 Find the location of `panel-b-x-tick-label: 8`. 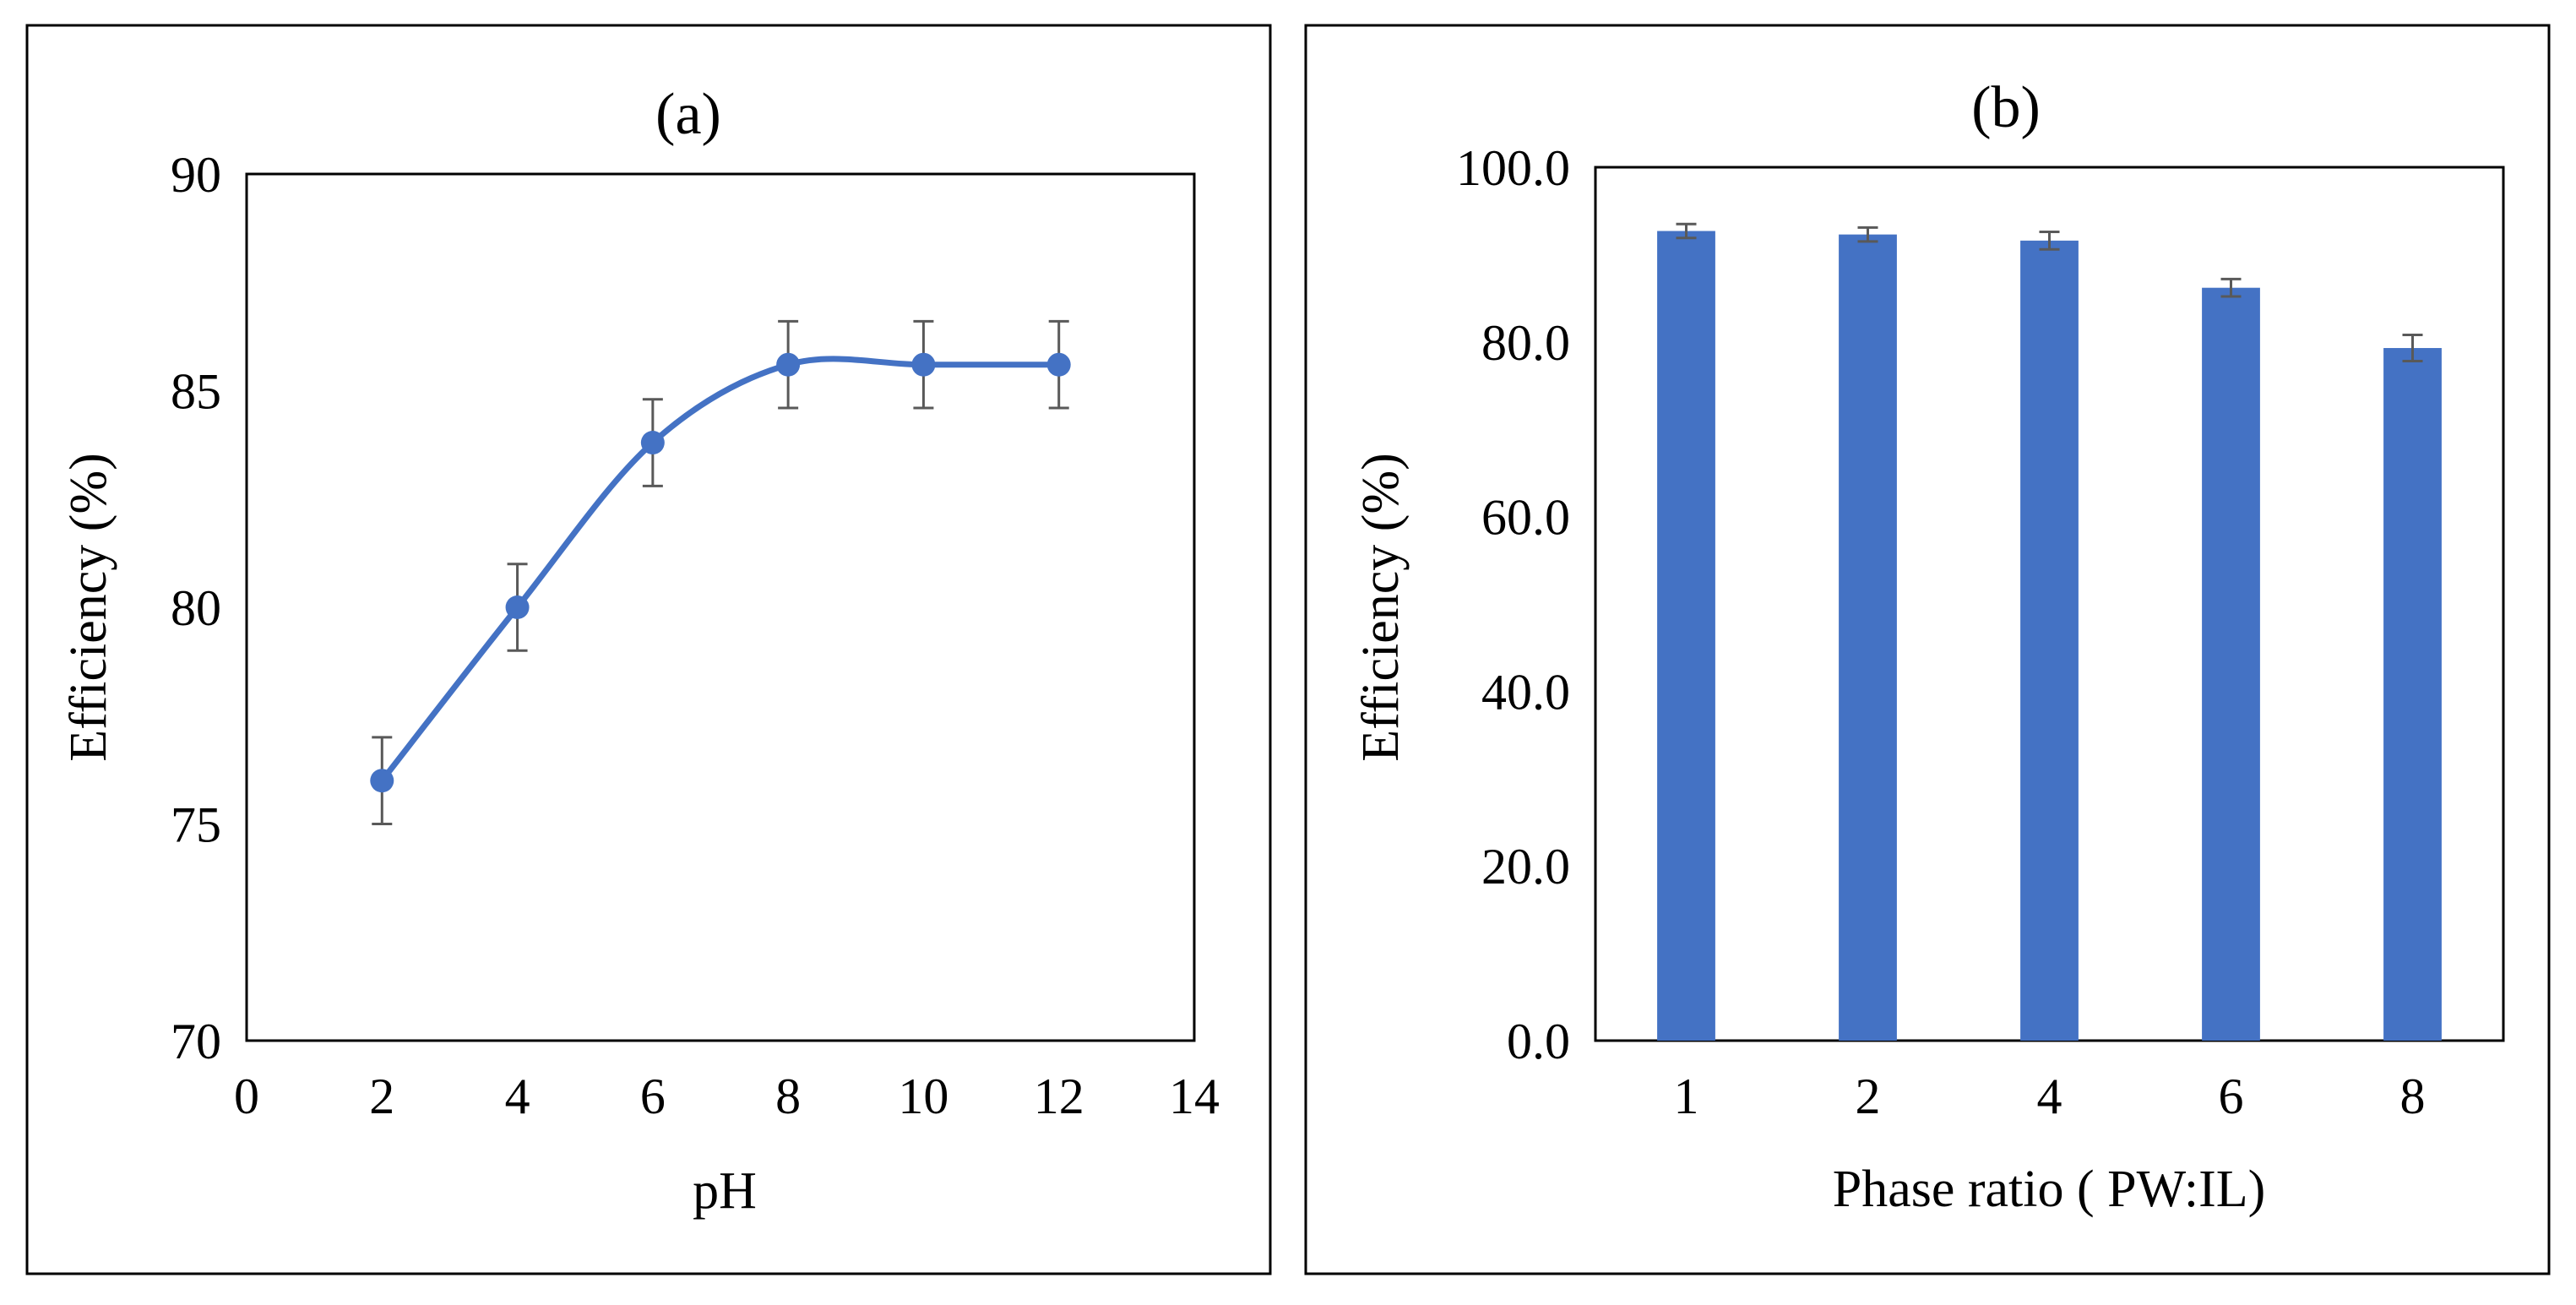

panel-b-x-tick-label: 8 is located at coordinates (2413, 1096).